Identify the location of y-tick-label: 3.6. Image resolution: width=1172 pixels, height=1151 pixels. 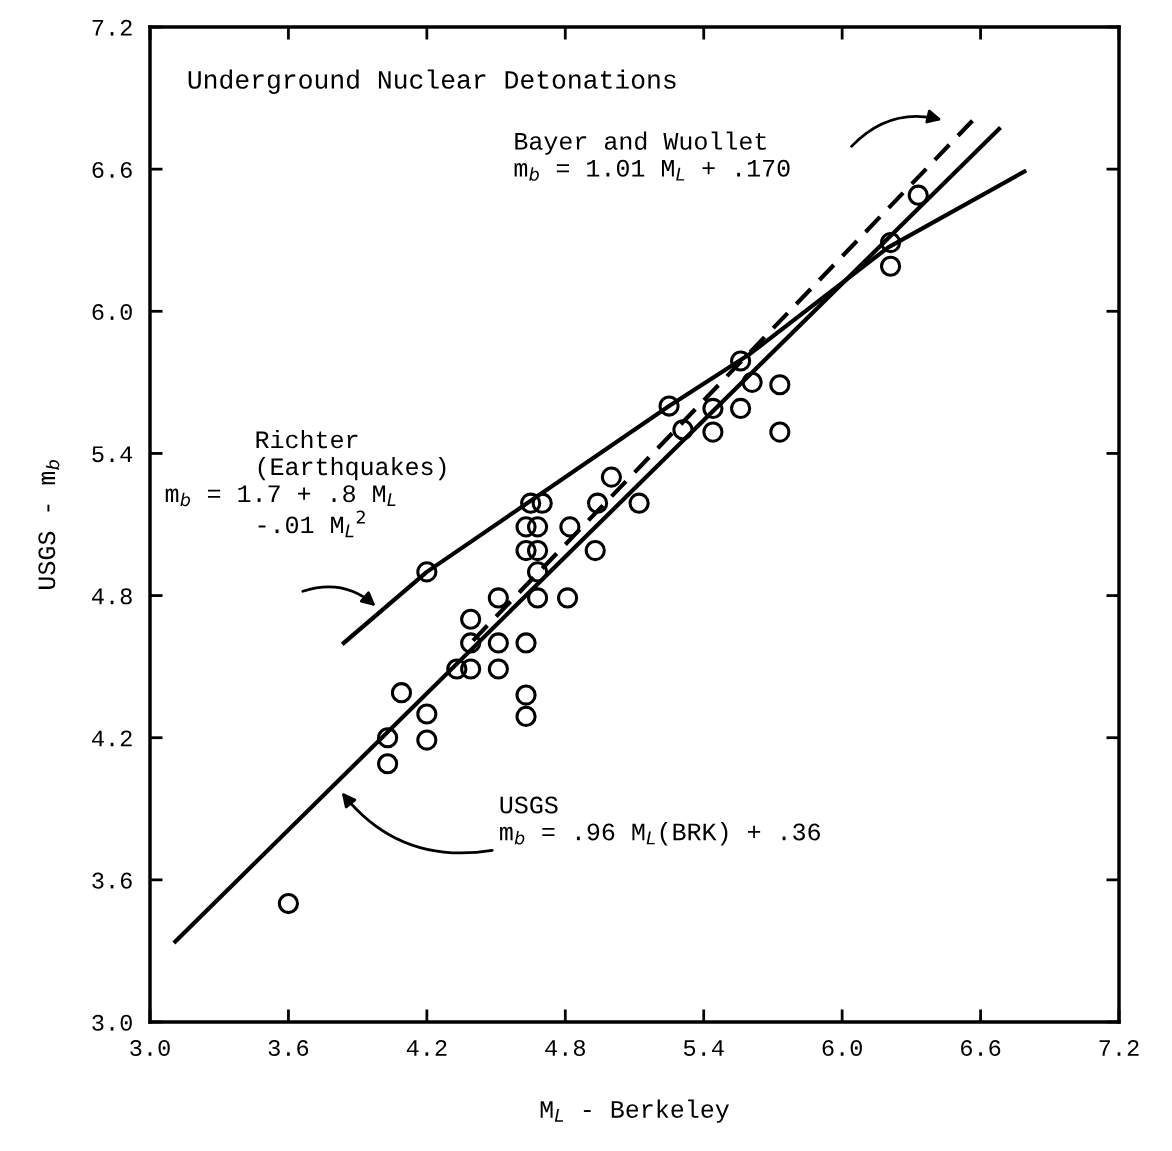
(112, 880).